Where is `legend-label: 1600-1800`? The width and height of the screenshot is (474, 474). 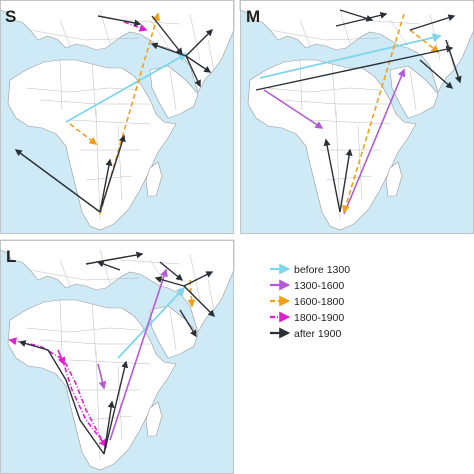
legend-label: 1600-1800 is located at coordinates (319, 302).